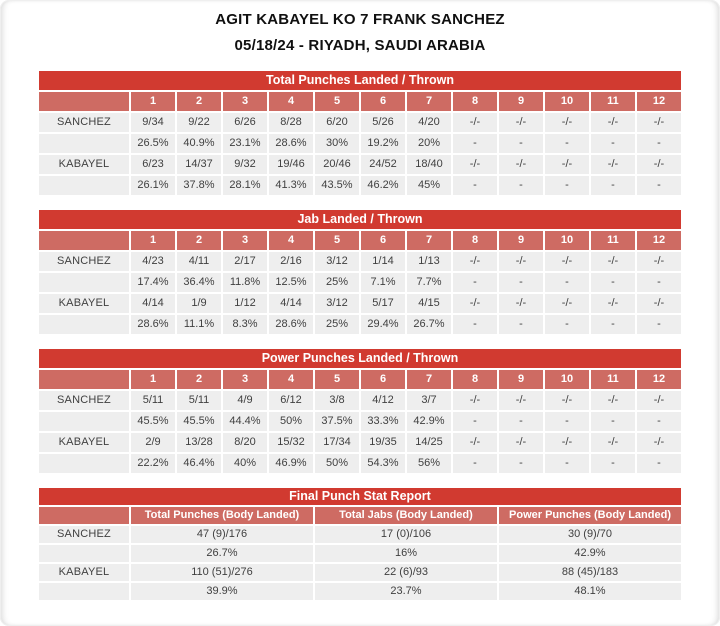 This screenshot has height=626, width=720. What do you see at coordinates (429, 261) in the screenshot?
I see `stat-value: 1/13` at bounding box center [429, 261].